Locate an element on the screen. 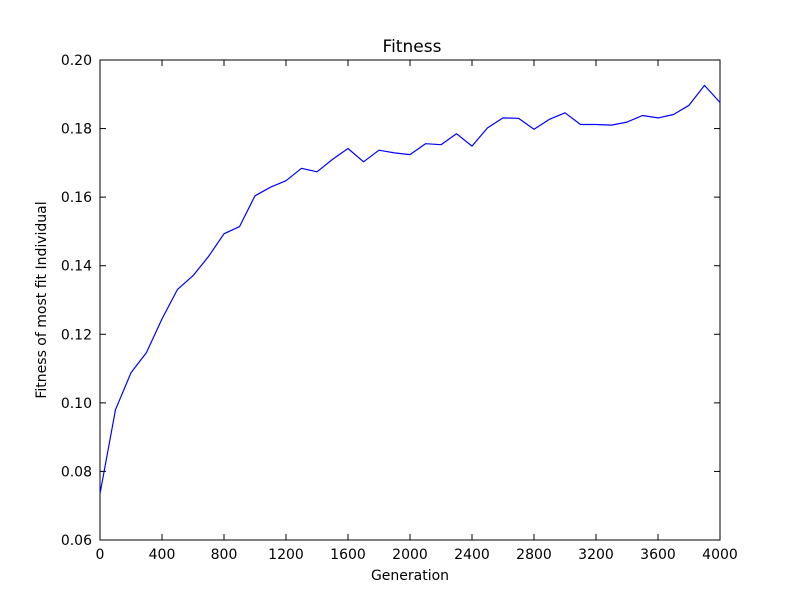 The height and width of the screenshot is (600, 800). x-tick-label: 0 is located at coordinates (100, 555).